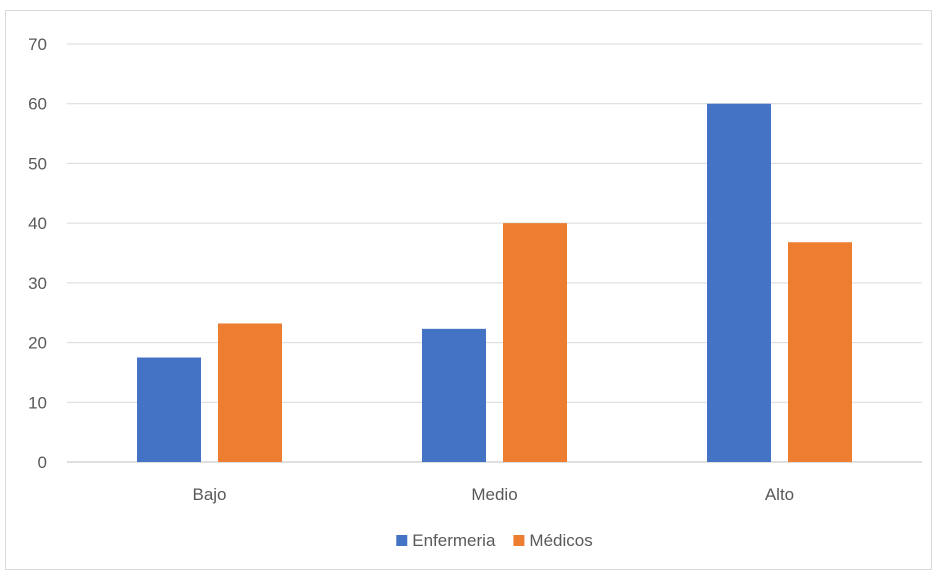 The width and height of the screenshot is (938, 576). I want to click on x-tick-label: Bajo, so click(209, 494).